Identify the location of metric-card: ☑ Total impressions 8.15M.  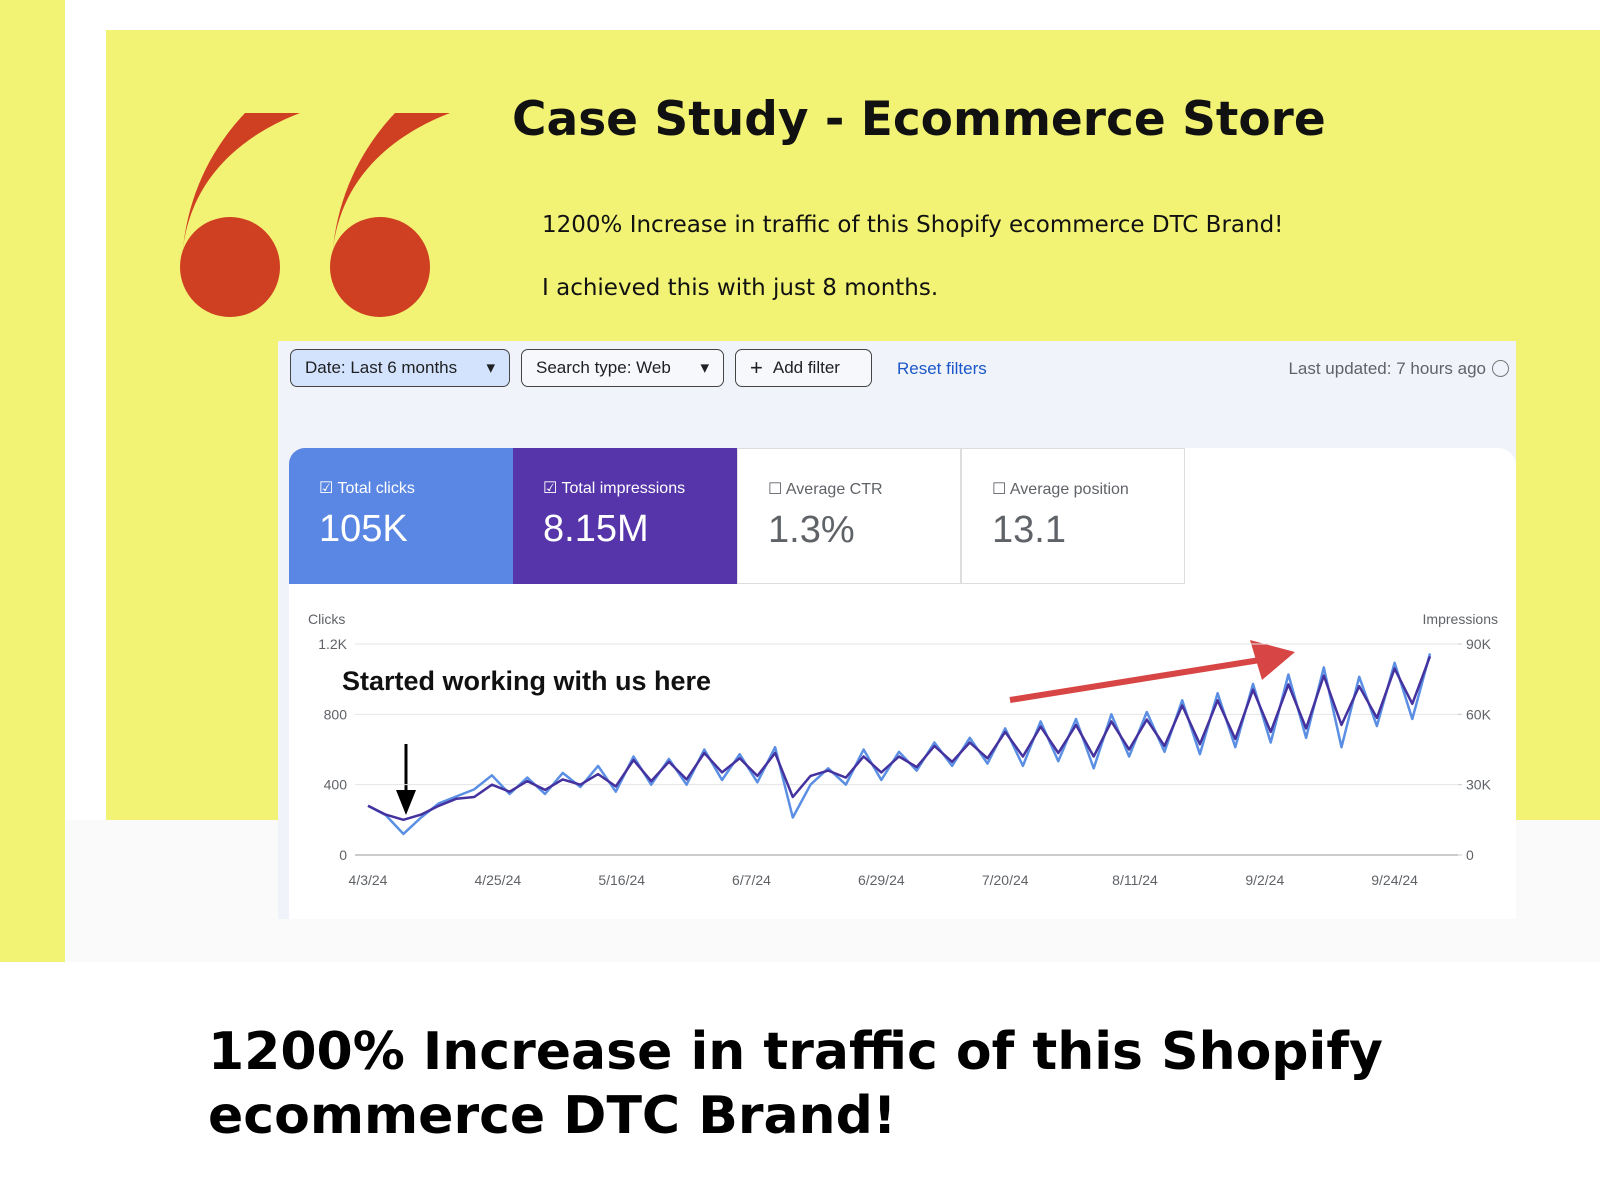
(625, 516).